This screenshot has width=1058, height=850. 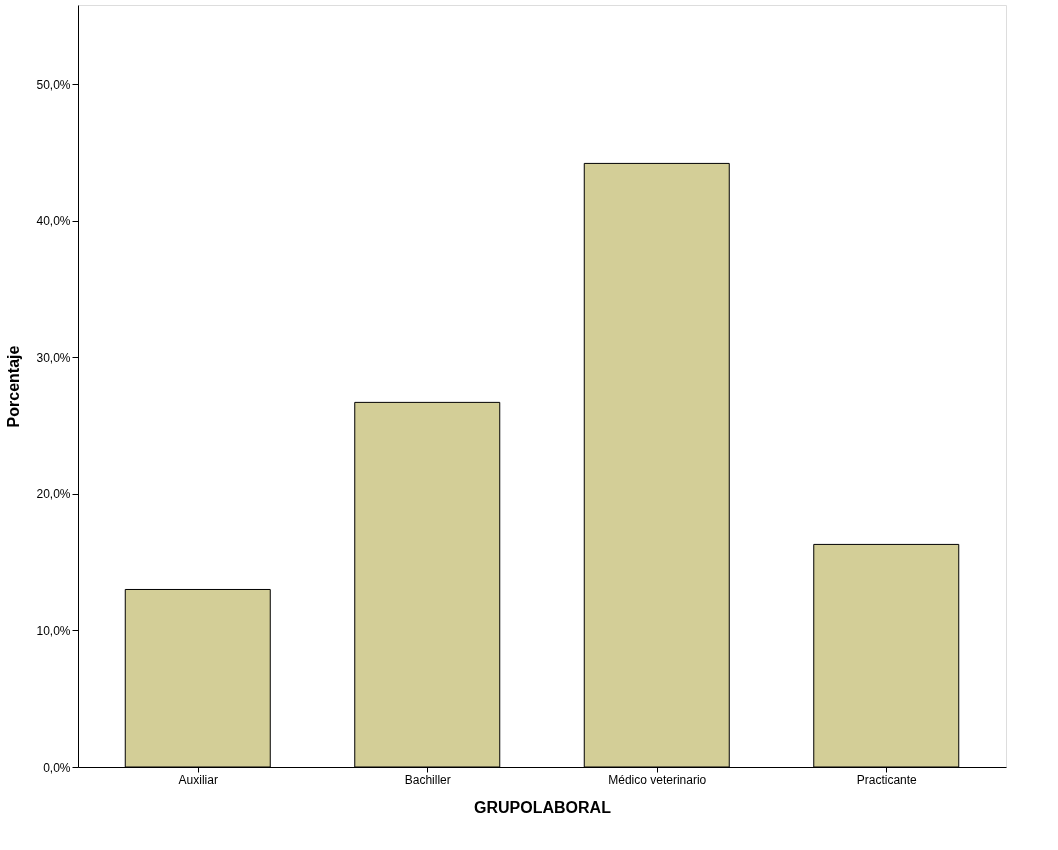 I want to click on y-tick-label: 40,0%, so click(x=53, y=221).